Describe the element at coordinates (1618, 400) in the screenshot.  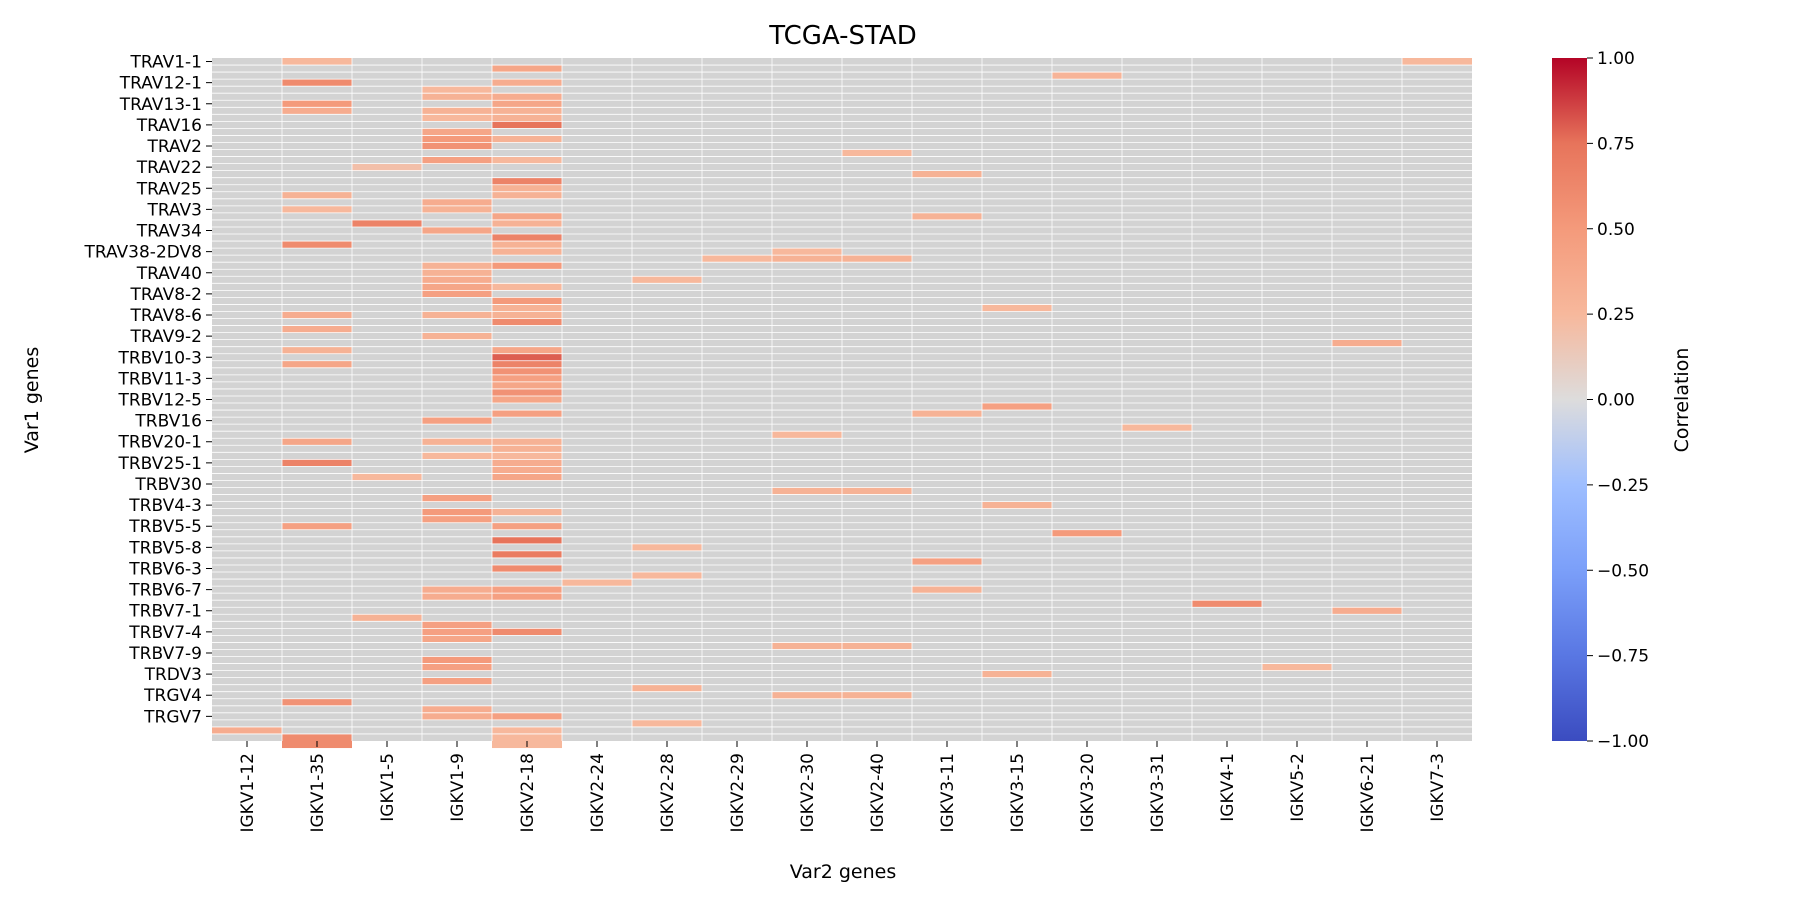
I see `colorbar-ticks: 1.00 0.75 0.50 0.25 0.00 −0.25 −0.50 −0.75 −1.00` at that location.